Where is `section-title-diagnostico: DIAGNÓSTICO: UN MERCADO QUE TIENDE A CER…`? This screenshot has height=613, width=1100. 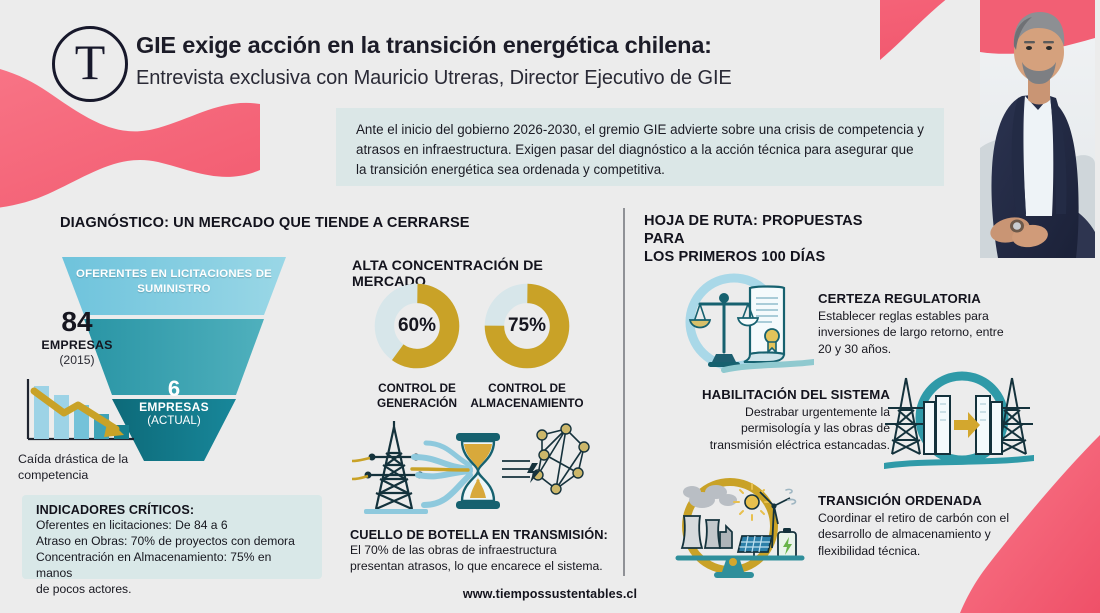 section-title-diagnostico: DIAGNÓSTICO: UN MERCADO QUE TIENDE A CER… is located at coordinates (265, 223).